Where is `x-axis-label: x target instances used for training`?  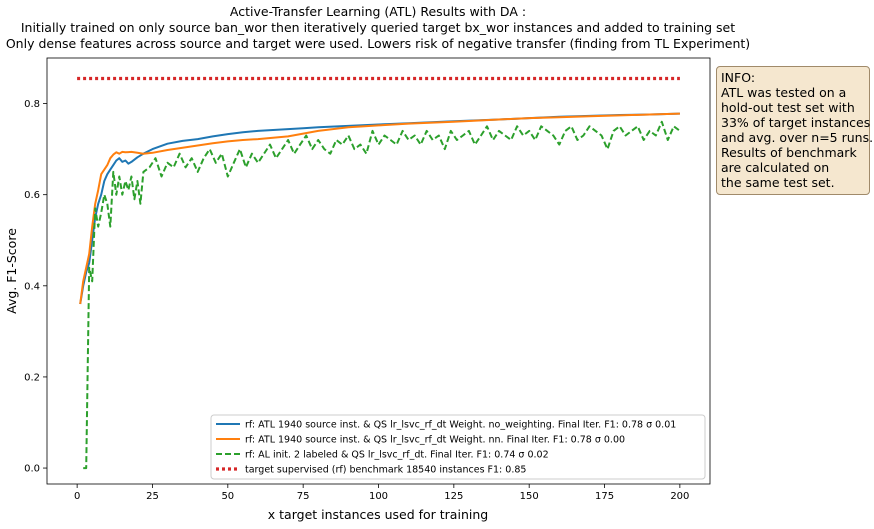 x-axis-label: x target instances used for training is located at coordinates (378, 514).